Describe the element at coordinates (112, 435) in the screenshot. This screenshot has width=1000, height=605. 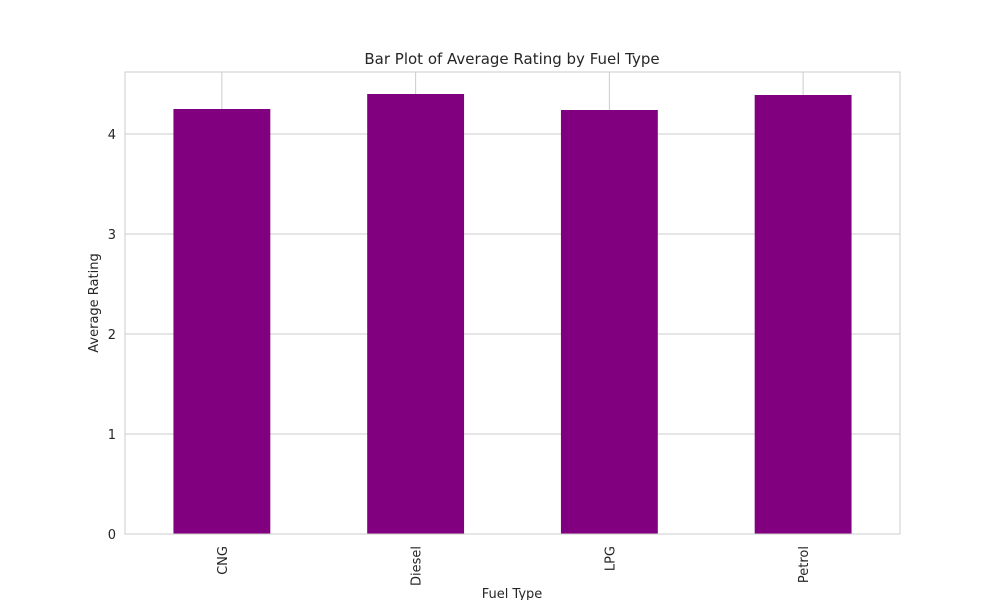
I see `y-tick-label: 1` at that location.